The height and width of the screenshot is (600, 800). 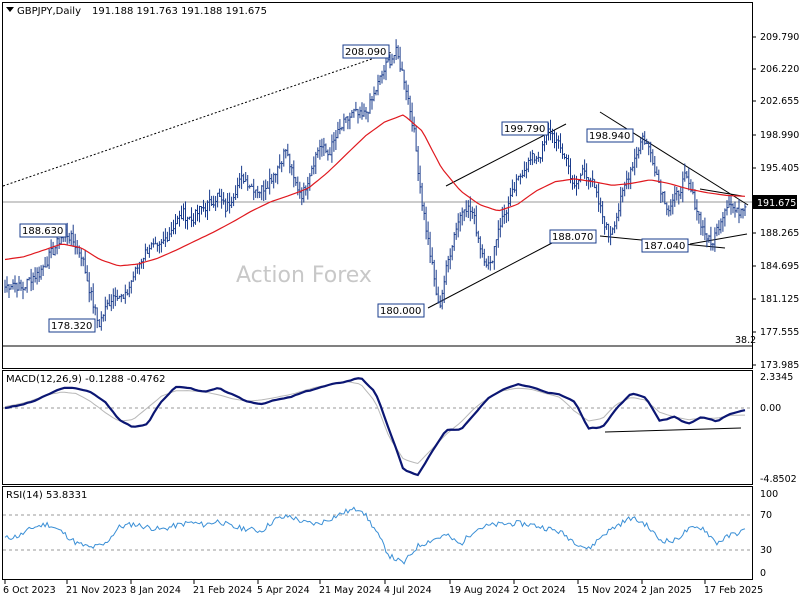 What do you see at coordinates (779, 365) in the screenshot?
I see `price-tick-label: 173.985` at bounding box center [779, 365].